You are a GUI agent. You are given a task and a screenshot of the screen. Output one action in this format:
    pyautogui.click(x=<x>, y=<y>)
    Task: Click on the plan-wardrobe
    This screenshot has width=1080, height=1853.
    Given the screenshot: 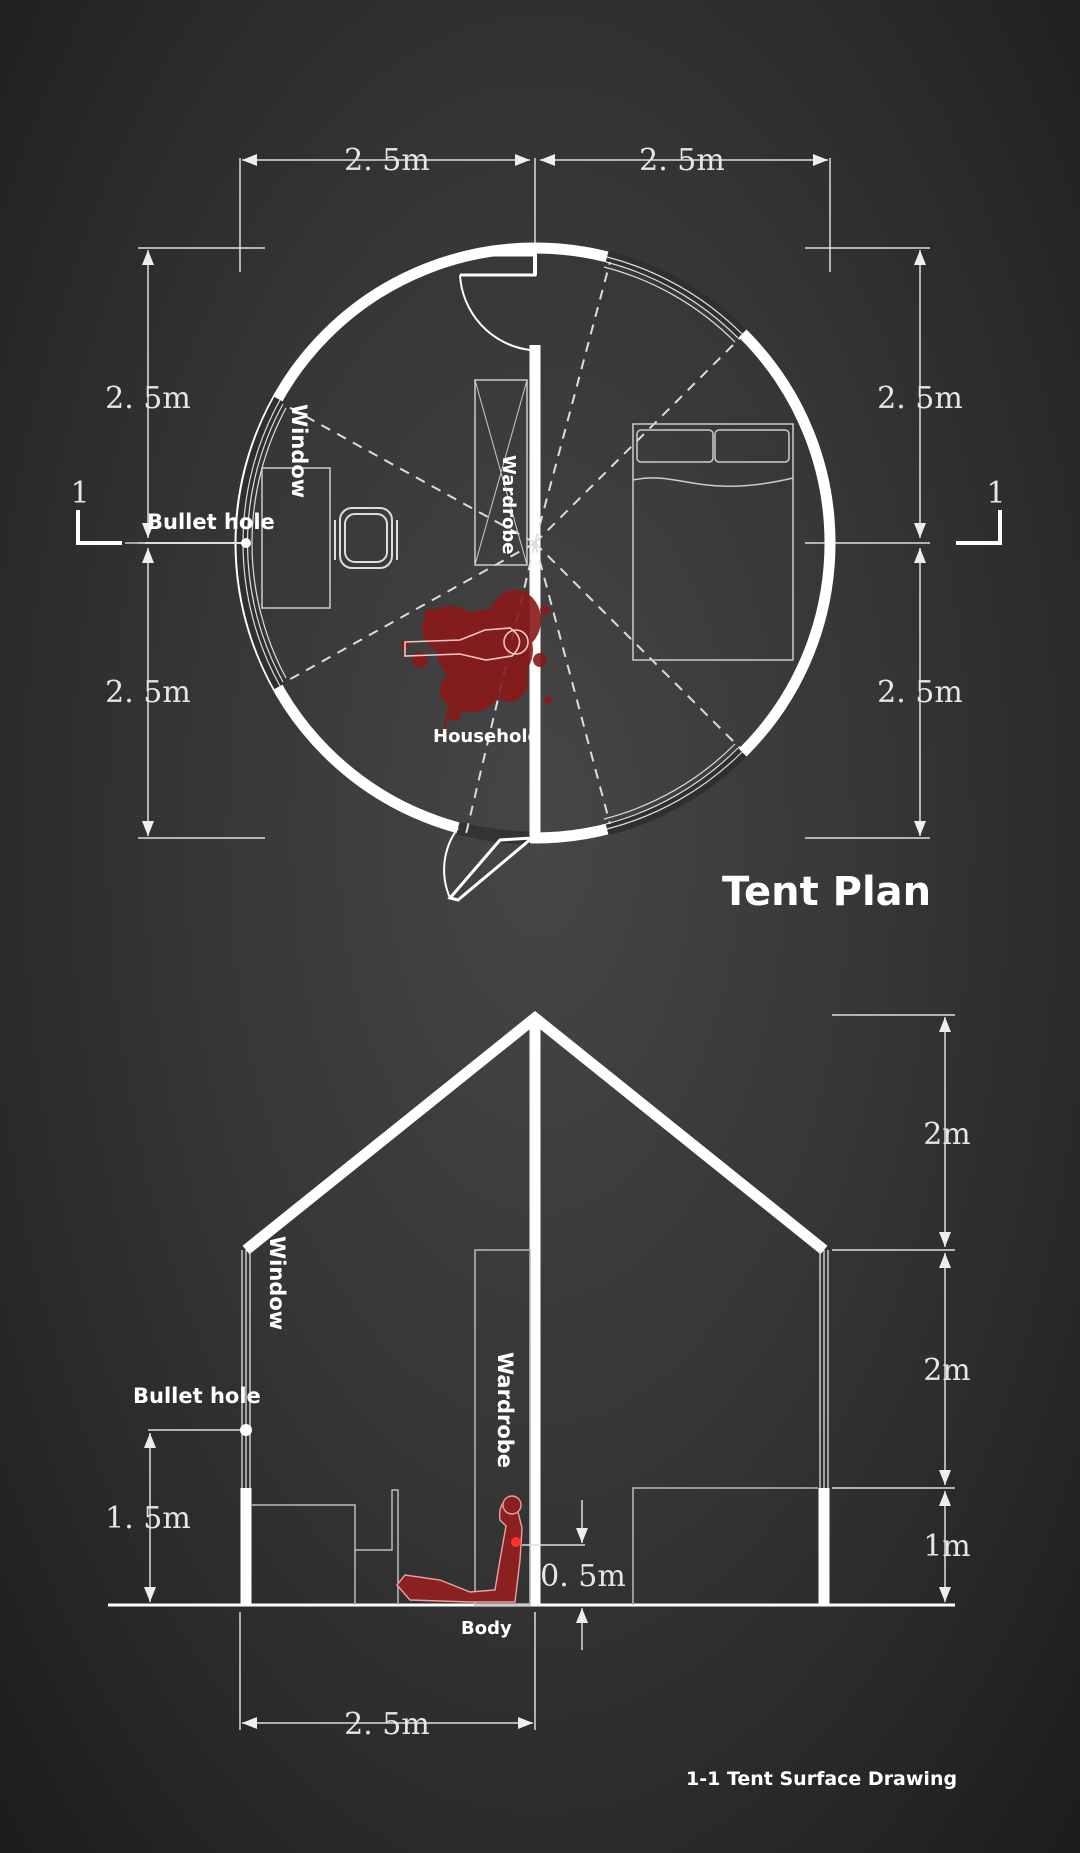 What is the action you would take?
    pyautogui.click(x=501, y=472)
    